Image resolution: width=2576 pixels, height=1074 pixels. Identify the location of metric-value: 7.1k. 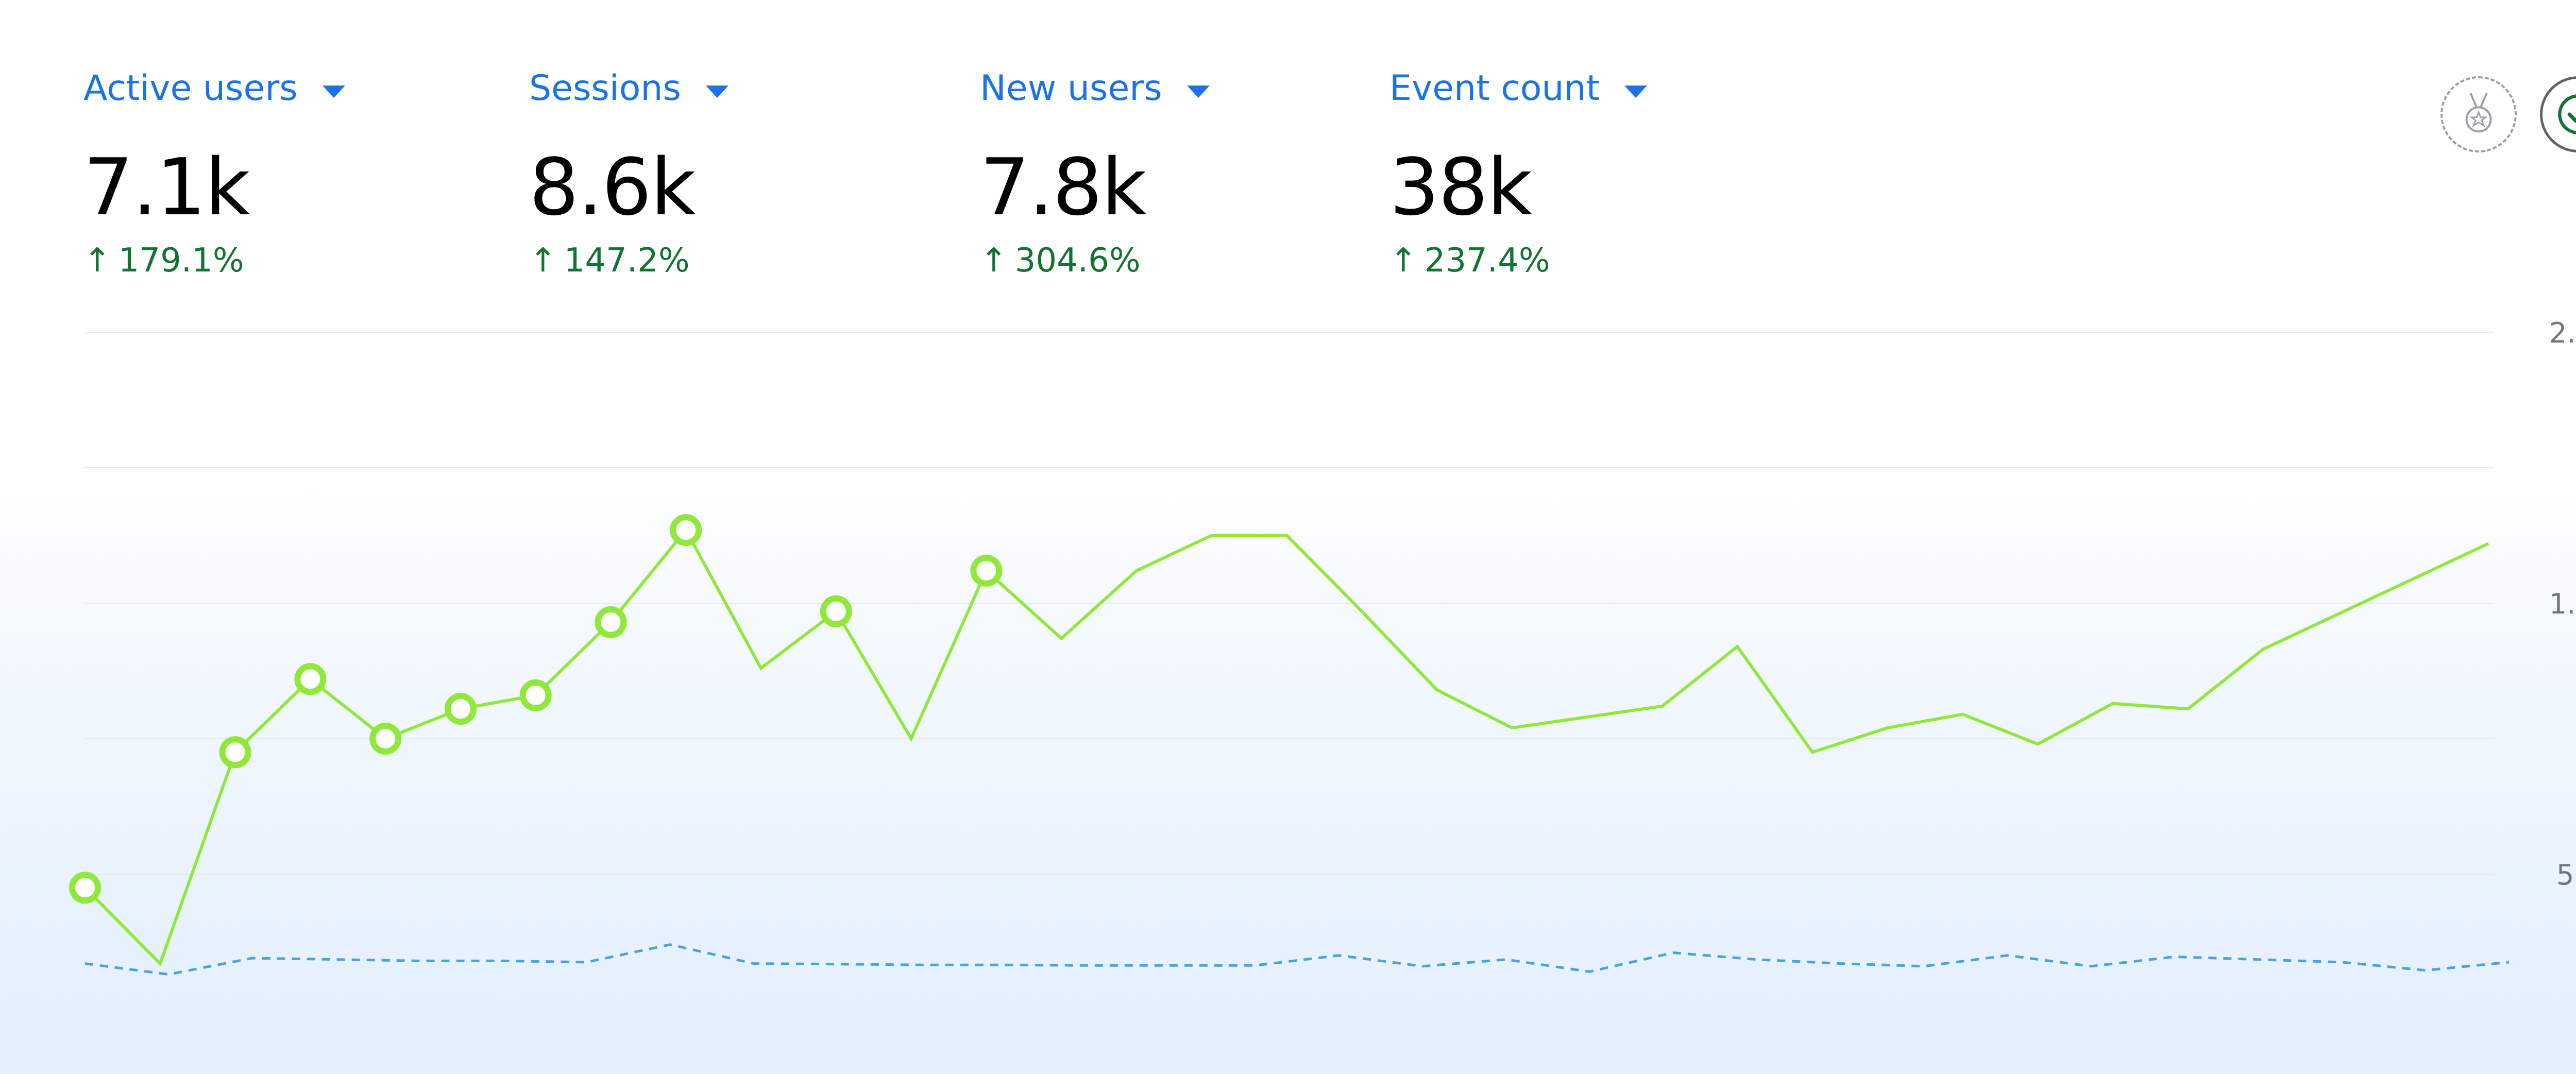
(167, 187).